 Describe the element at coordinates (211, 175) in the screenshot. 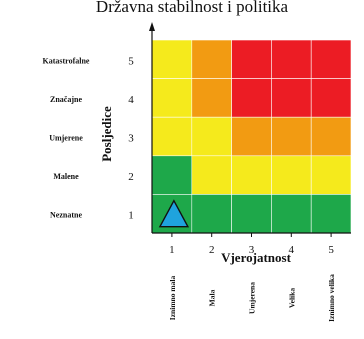

I see `matrix-cell-c2-p2` at that location.